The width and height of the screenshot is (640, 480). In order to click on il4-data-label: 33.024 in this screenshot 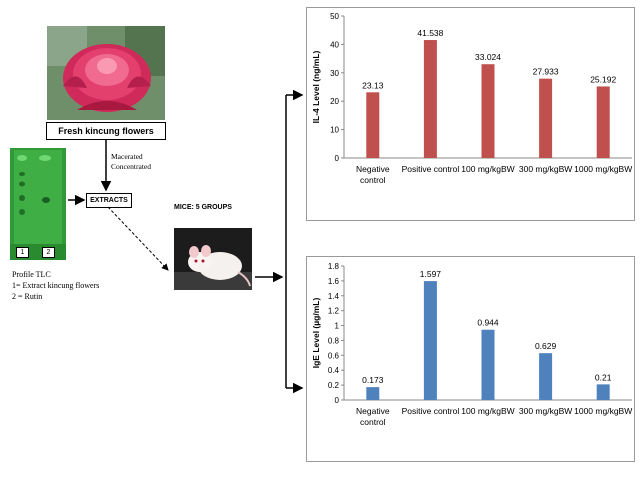, I will do `click(488, 57)`.